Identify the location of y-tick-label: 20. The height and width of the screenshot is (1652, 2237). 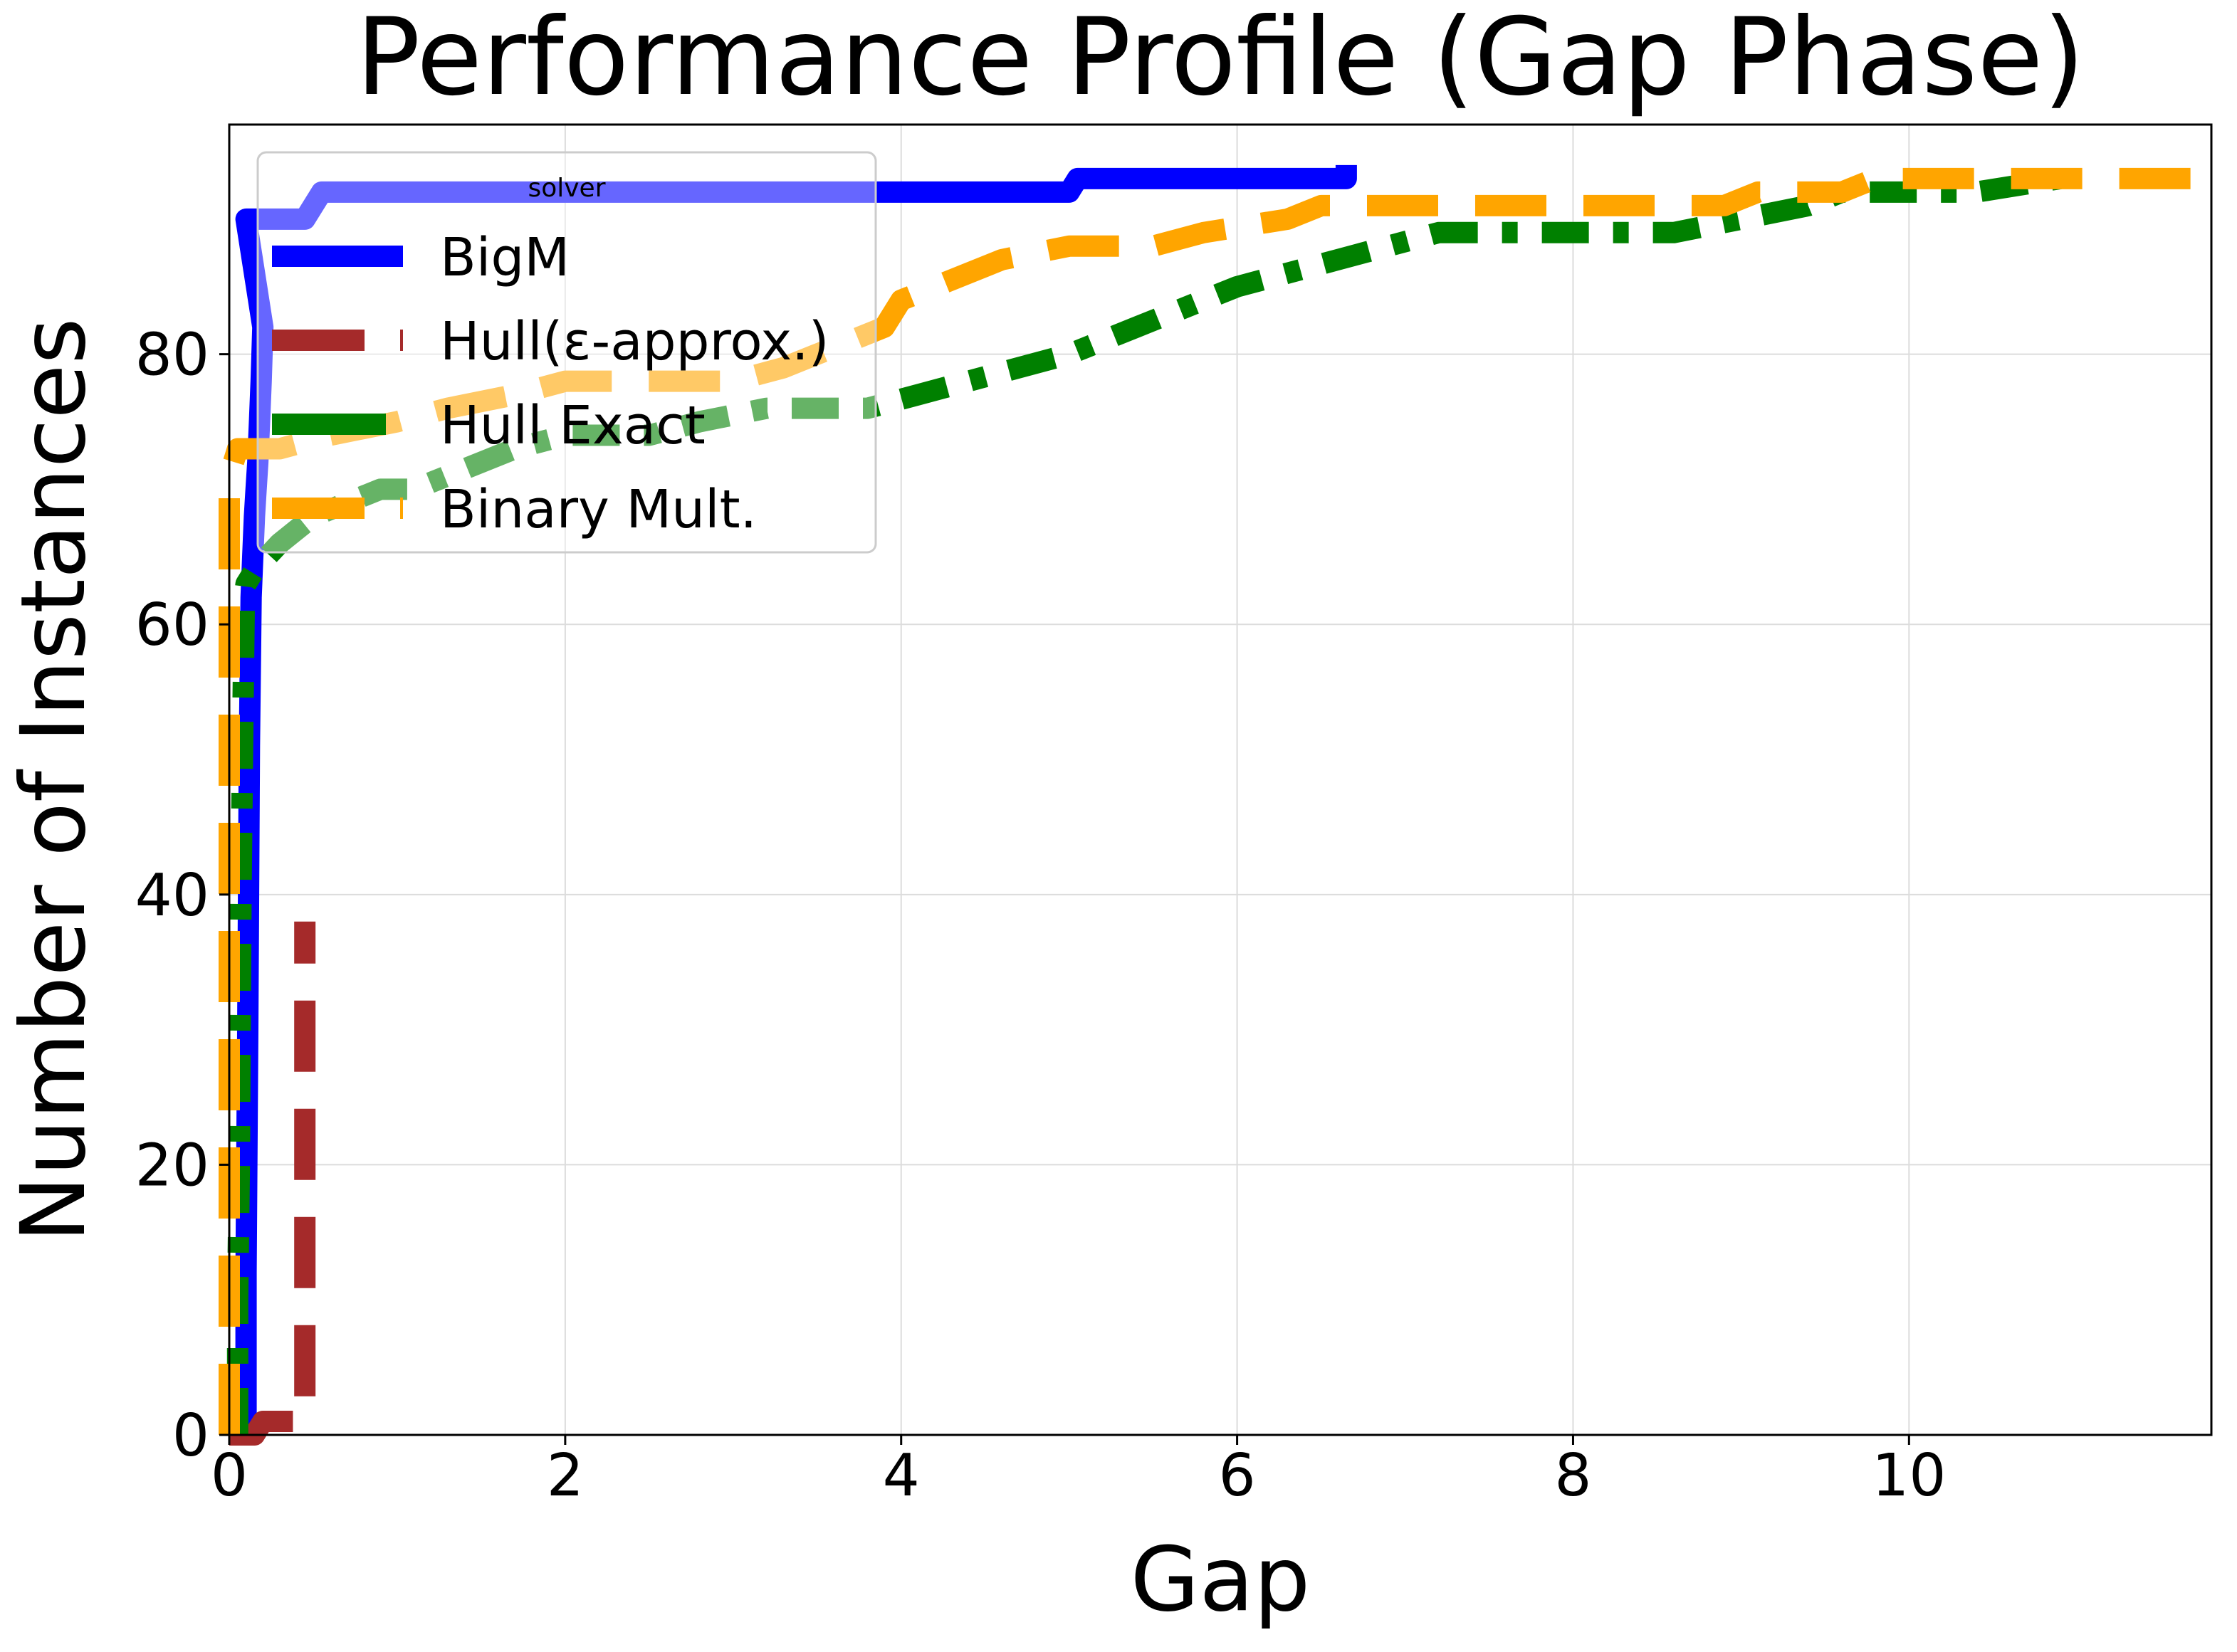
(172, 1165).